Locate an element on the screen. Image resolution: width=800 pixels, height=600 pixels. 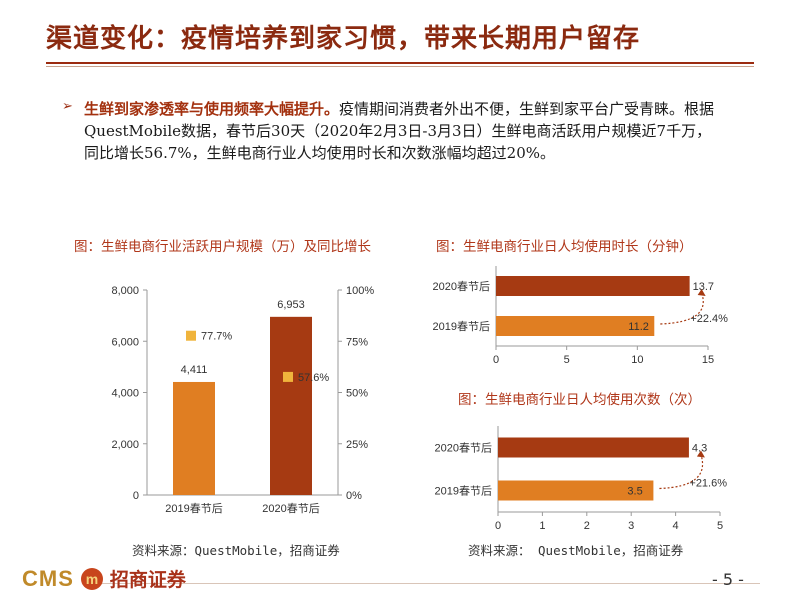
y-tick-label: 2,000 is located at coordinates (125, 445).